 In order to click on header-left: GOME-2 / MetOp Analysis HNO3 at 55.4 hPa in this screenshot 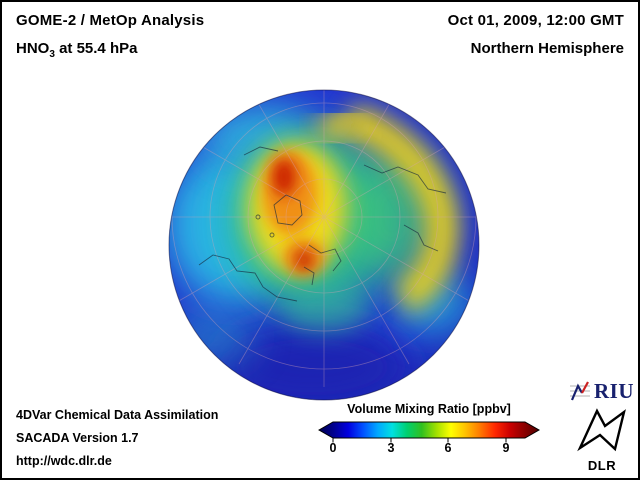, I will do `click(110, 36)`.